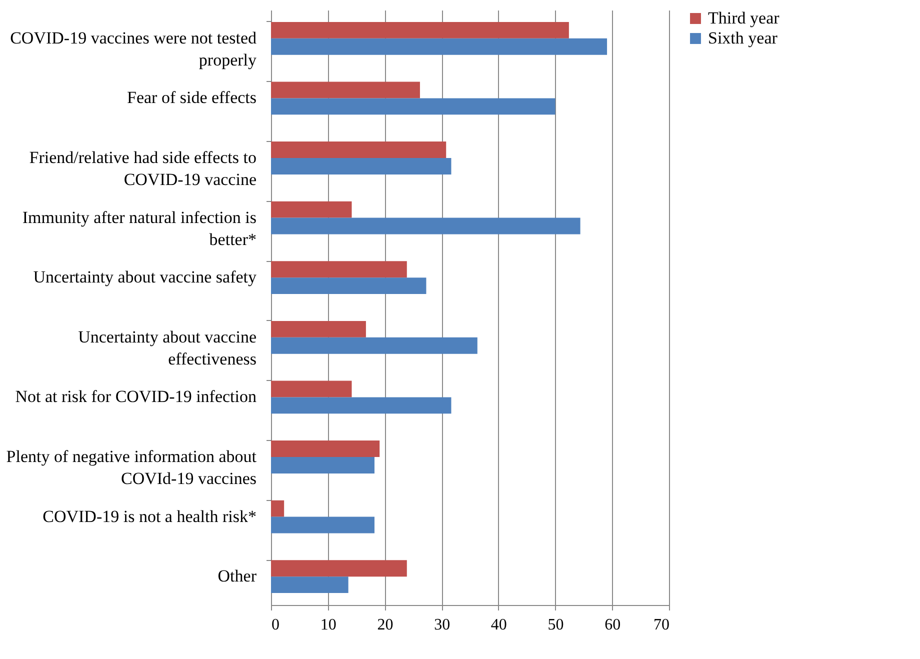  What do you see at coordinates (744, 18) in the screenshot?
I see `legend-label: Third year` at bounding box center [744, 18].